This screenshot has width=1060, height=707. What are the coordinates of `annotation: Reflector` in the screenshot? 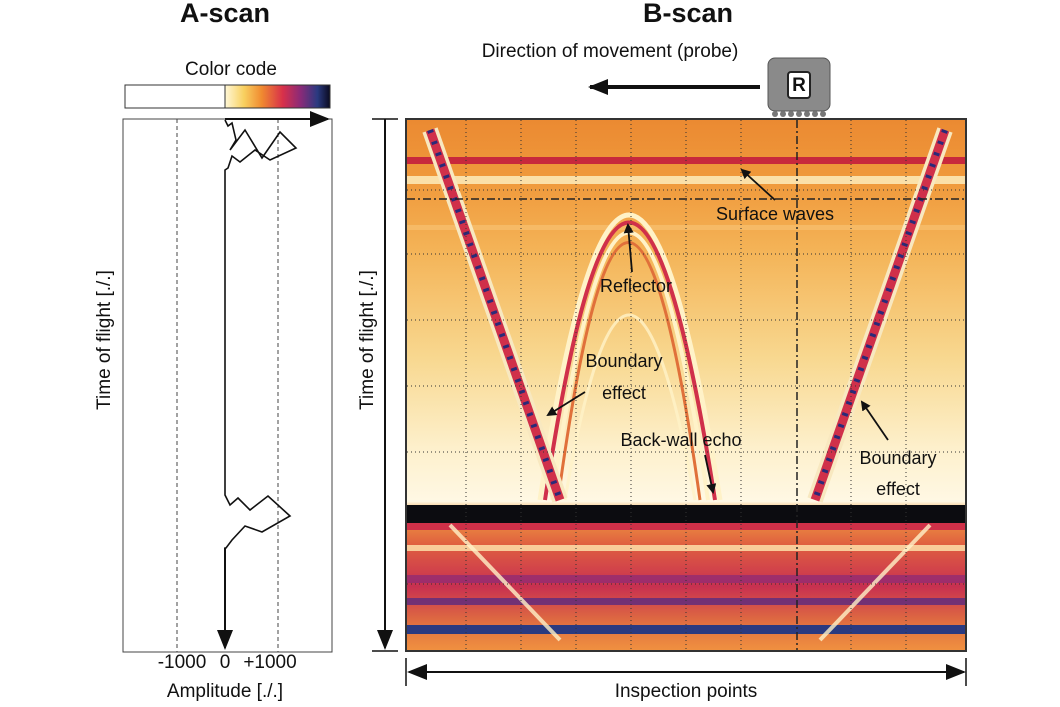 It's located at (636, 286).